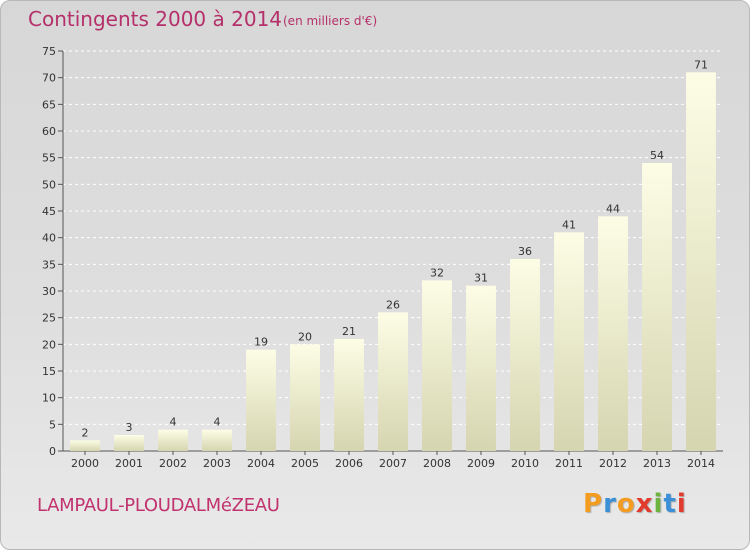  What do you see at coordinates (173, 463) in the screenshot?
I see `x-tick-label: 2002` at bounding box center [173, 463].